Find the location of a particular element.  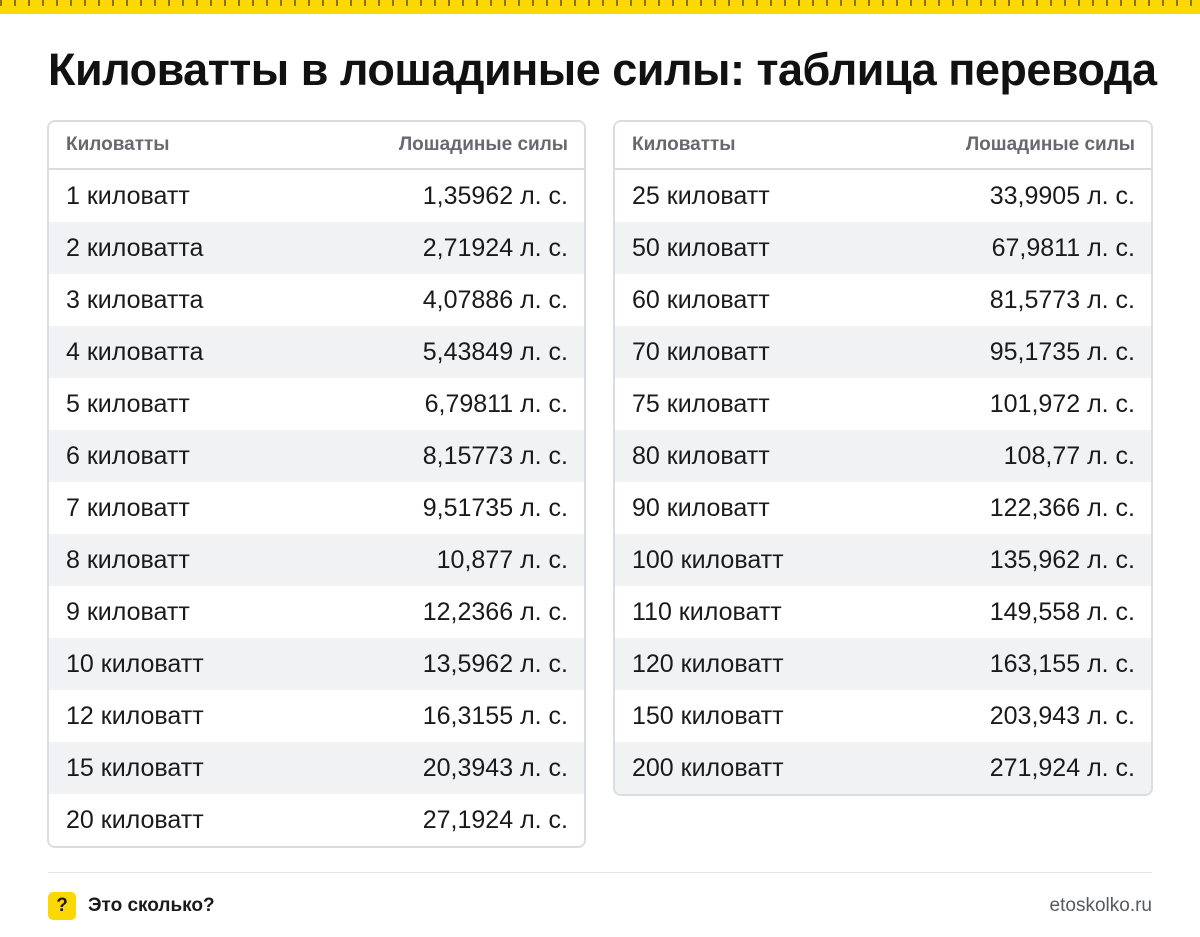

table-row: 9 киловатт 12,2366 л. с. is located at coordinates (316, 612).